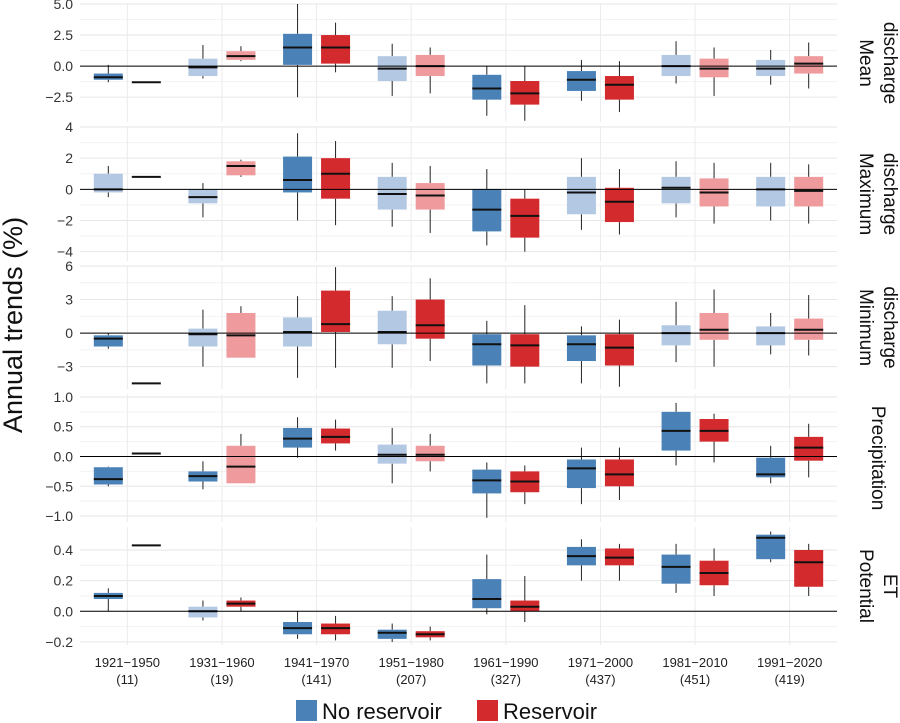  Describe the element at coordinates (676, 569) in the screenshot. I see `panel-4-box-no-6-rect` at that location.